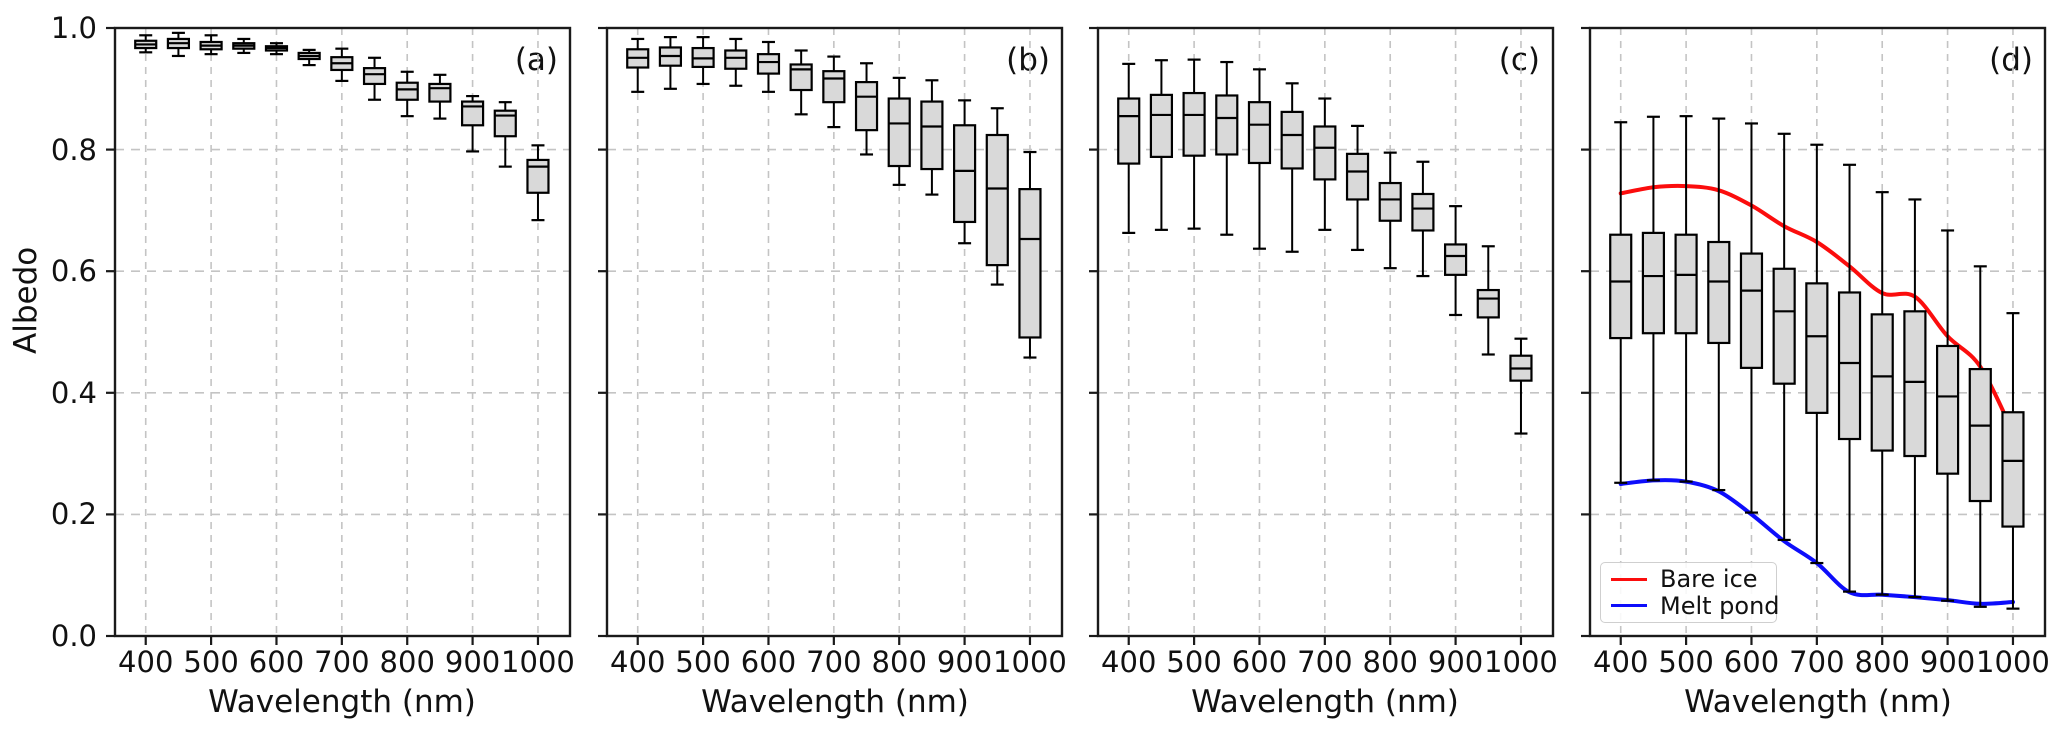 Image resolution: width=2067 pixels, height=733 pixels. I want to click on legend-item-bare-ice: Bare ice, so click(1688, 579).